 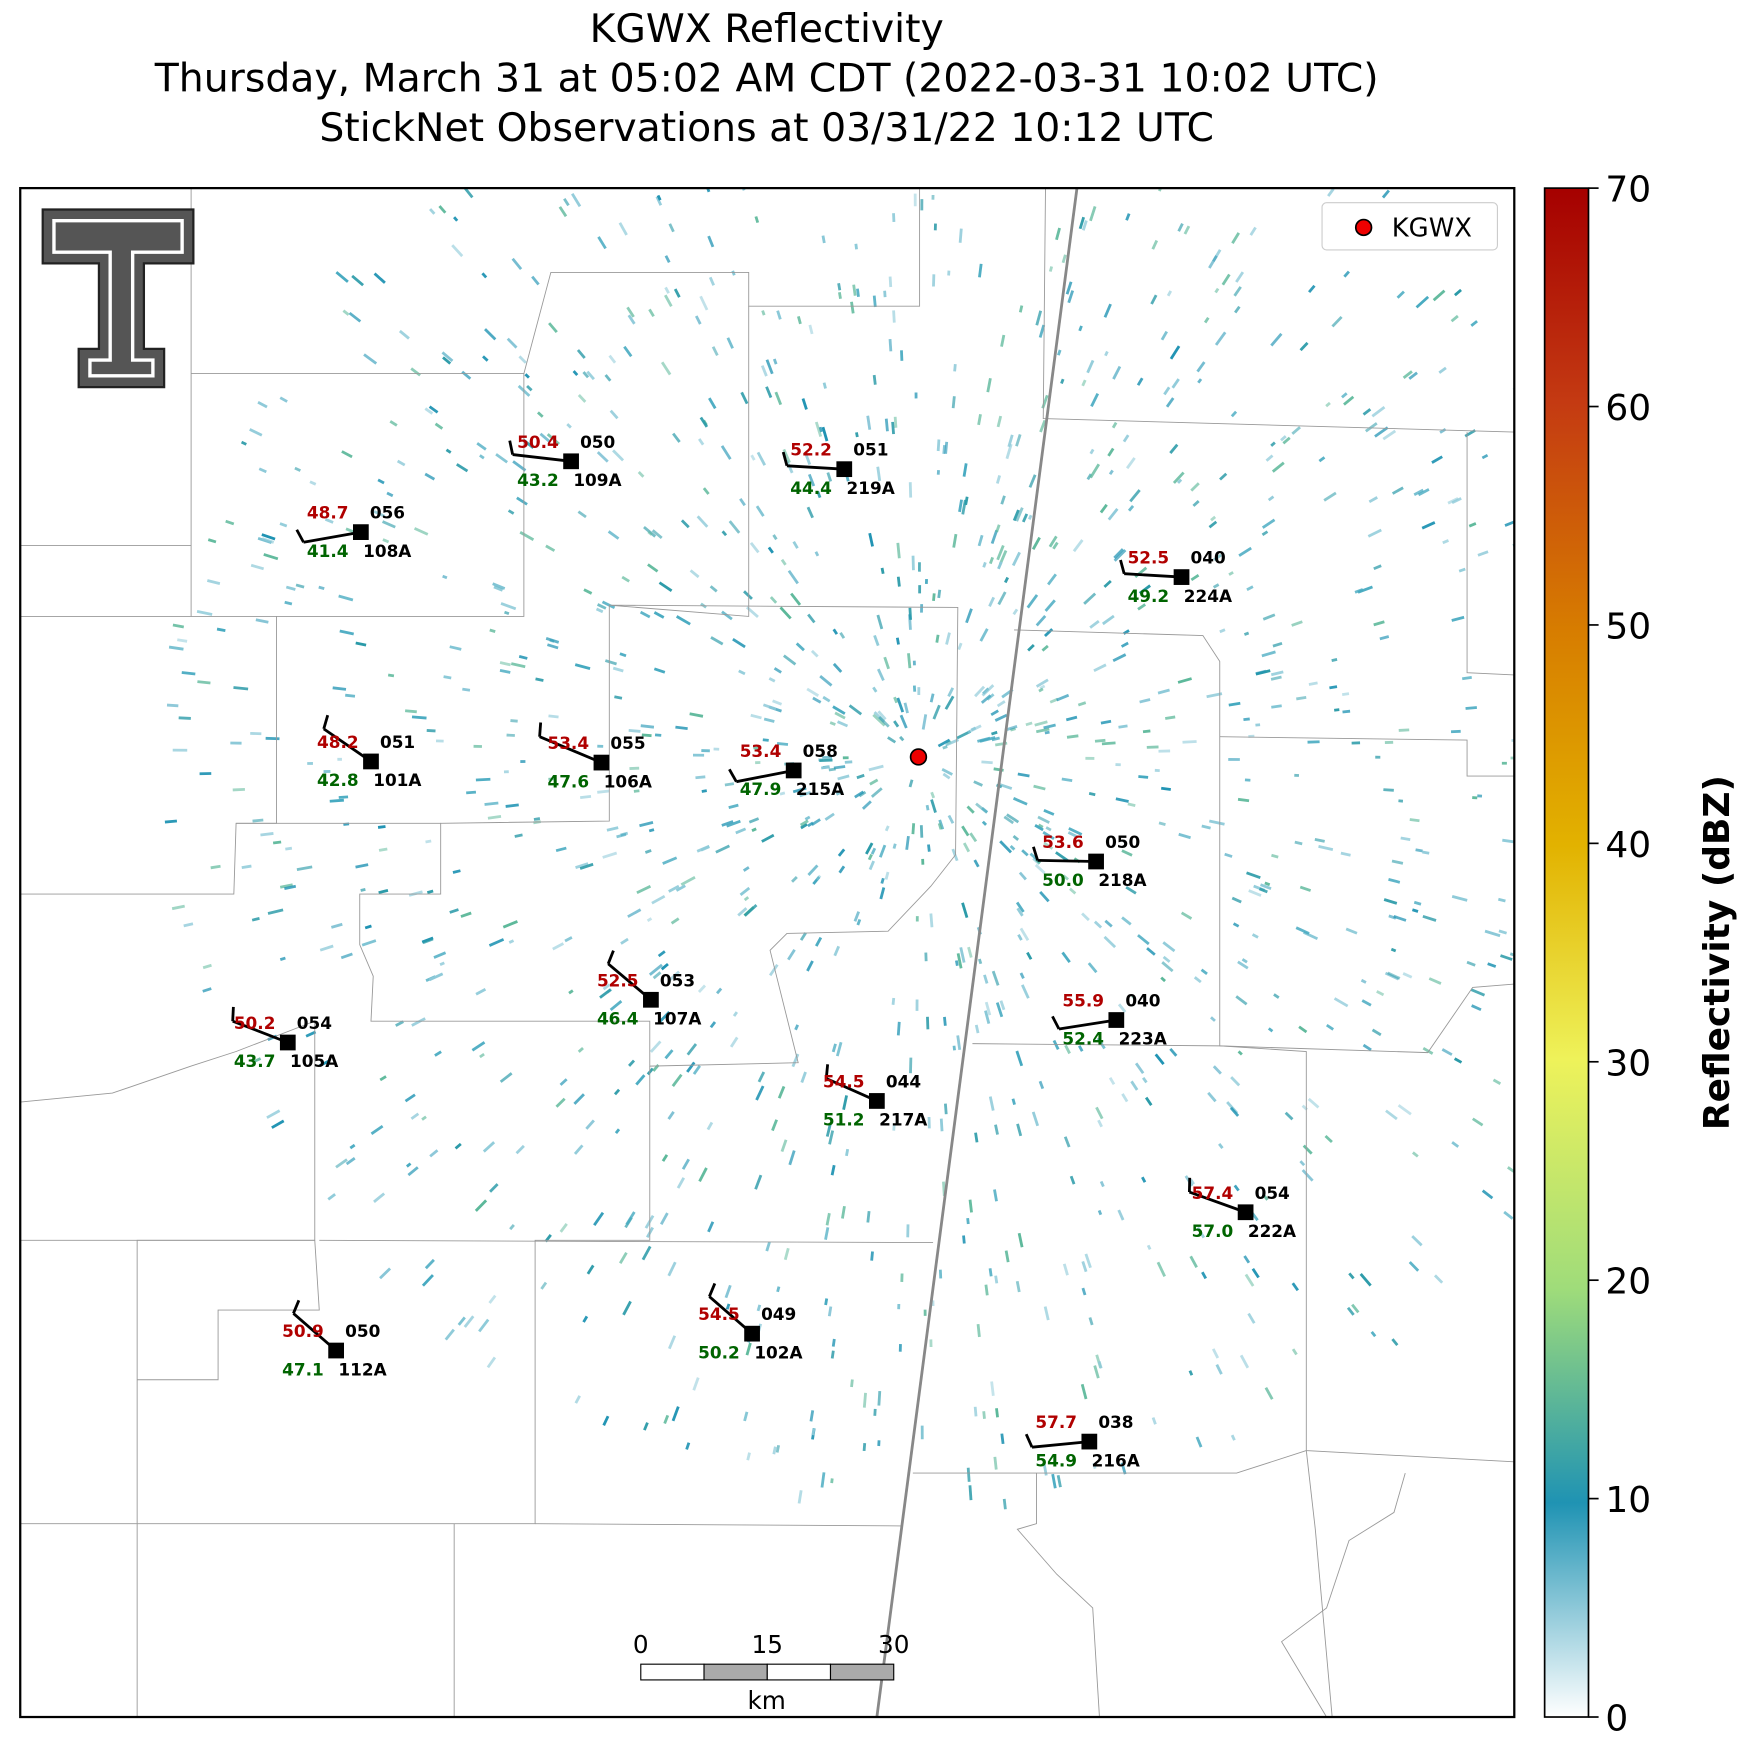 I want to click on dewpoint: 41.4, so click(x=328, y=551).